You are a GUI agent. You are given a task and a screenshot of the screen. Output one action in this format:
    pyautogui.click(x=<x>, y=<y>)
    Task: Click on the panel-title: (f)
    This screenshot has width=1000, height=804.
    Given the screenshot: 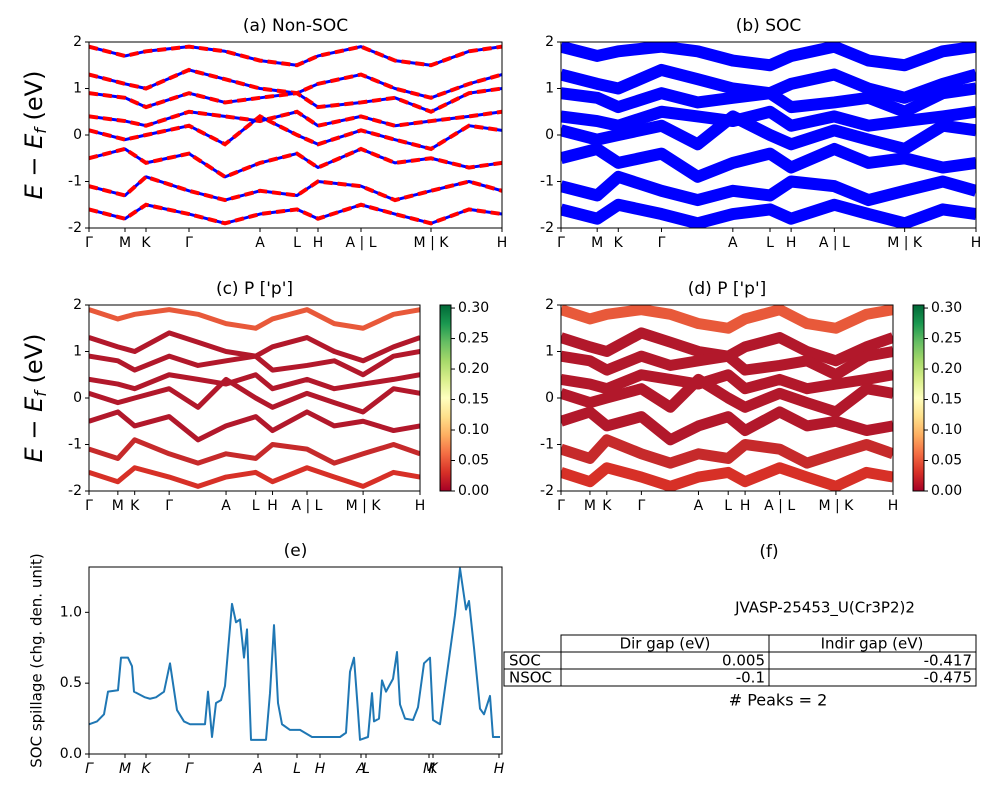 What is the action you would take?
    pyautogui.click(x=768, y=552)
    